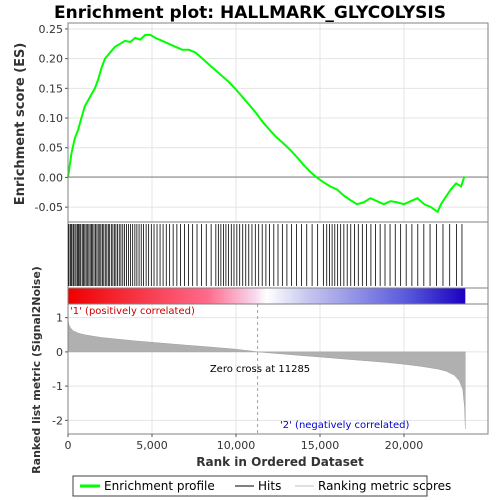 This screenshot has width=500, height=500. What do you see at coordinates (265, 255) in the screenshot?
I see `hit-marks` at bounding box center [265, 255].